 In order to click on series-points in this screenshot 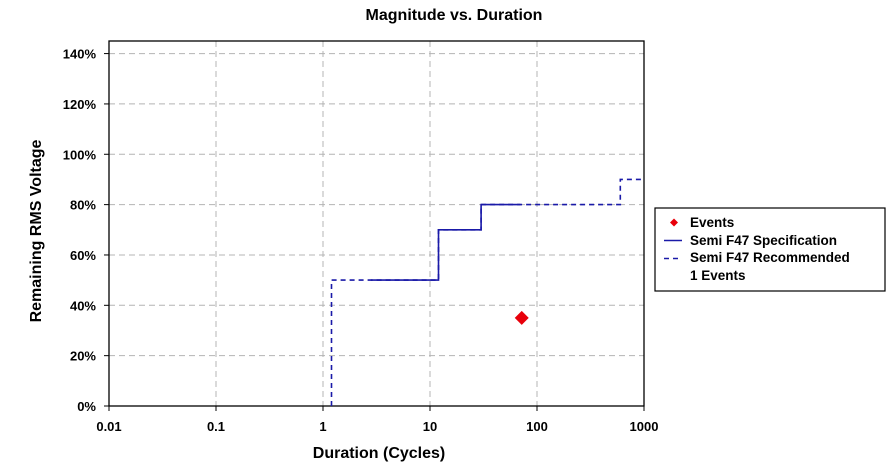, I will do `click(521, 317)`.